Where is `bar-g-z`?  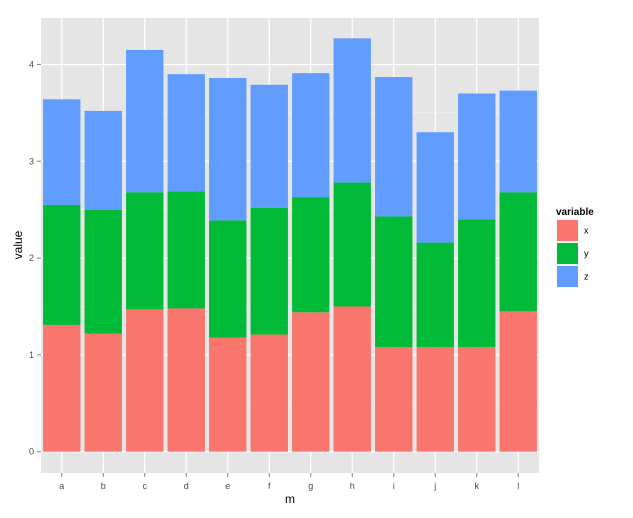 bar-g-z is located at coordinates (311, 135).